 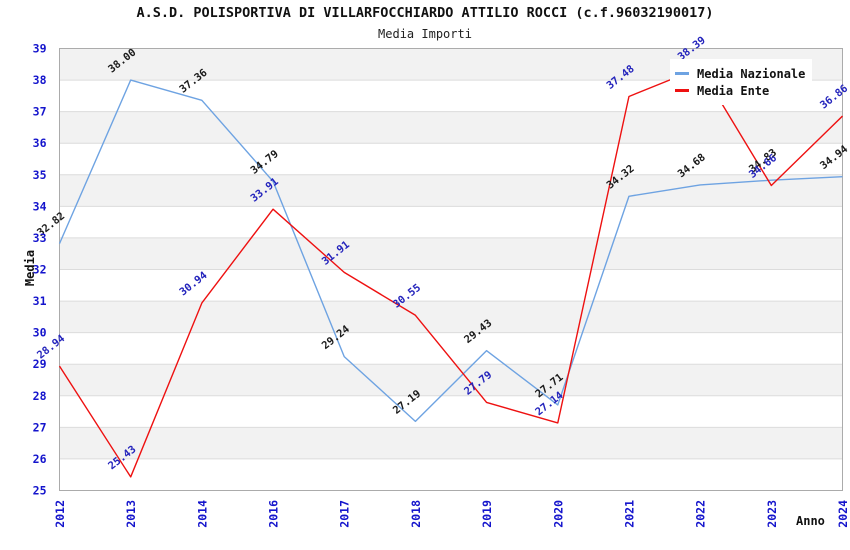 I want to click on svg-text: 2020, so click(x=558, y=514).